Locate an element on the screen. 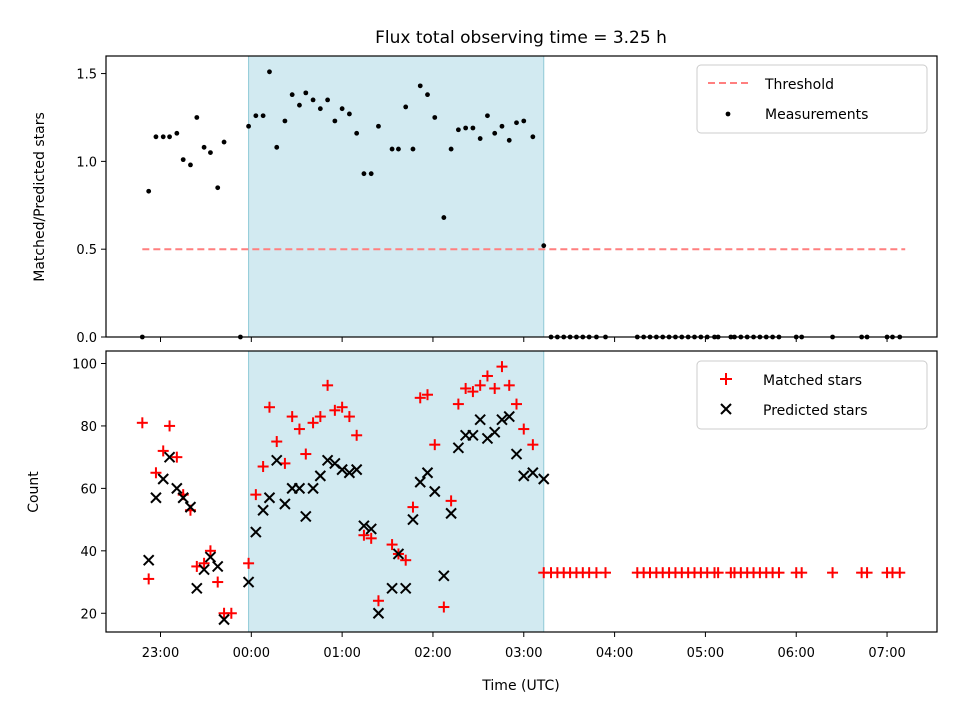 The width and height of the screenshot is (960, 724). top-legend-box is located at coordinates (812, 99).